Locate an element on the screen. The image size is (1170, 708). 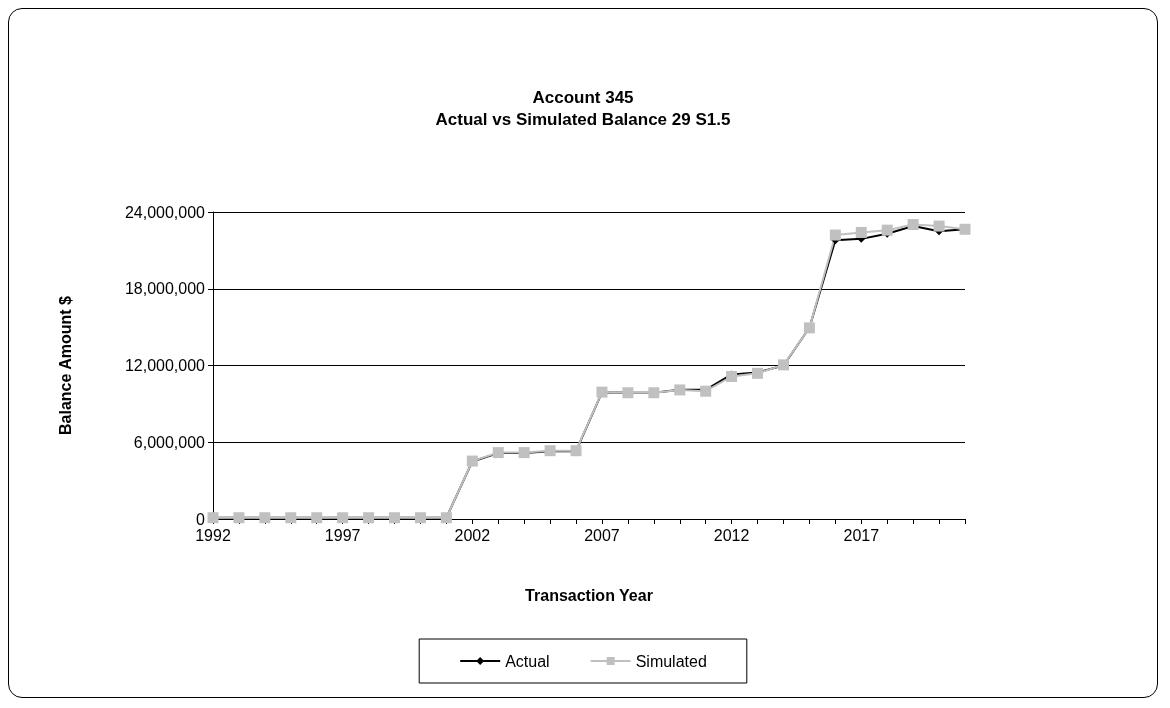
x-tick-label: 2017 is located at coordinates (861, 535).